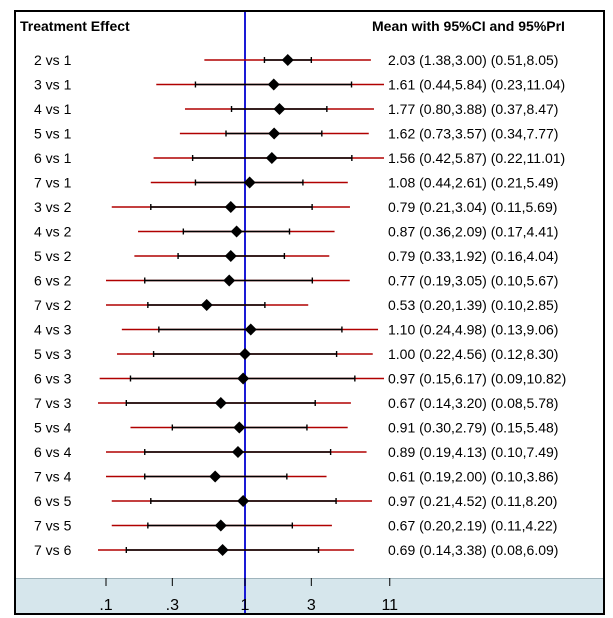  What do you see at coordinates (311, 605) in the screenshot?
I see `x-tick-label: 3` at bounding box center [311, 605].